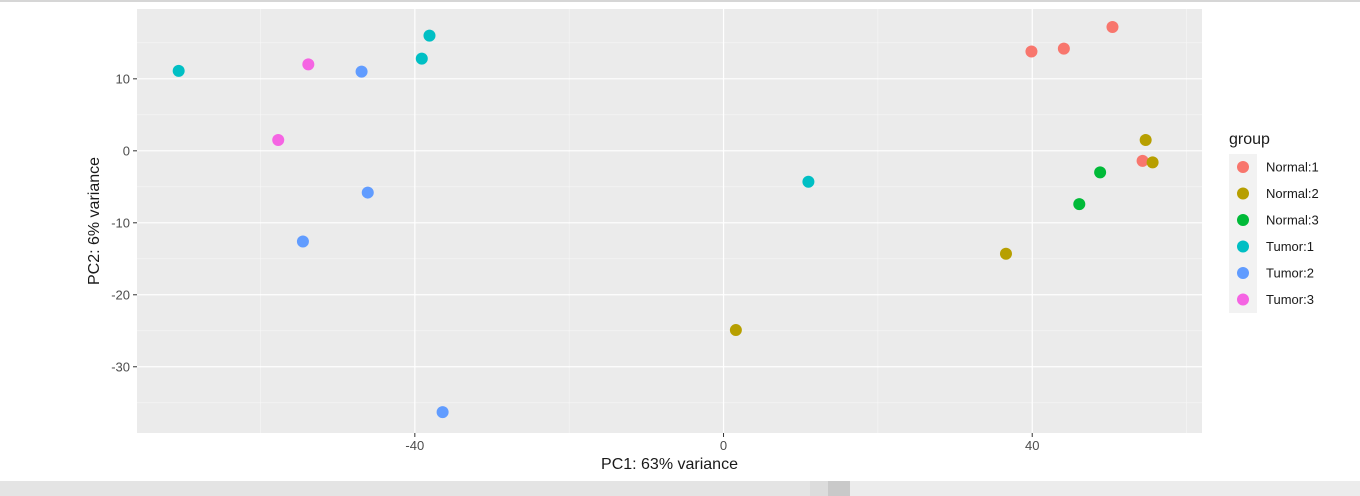 Image resolution: width=1360 pixels, height=496 pixels. I want to click on legend-label: Normal:2, so click(1292, 193).